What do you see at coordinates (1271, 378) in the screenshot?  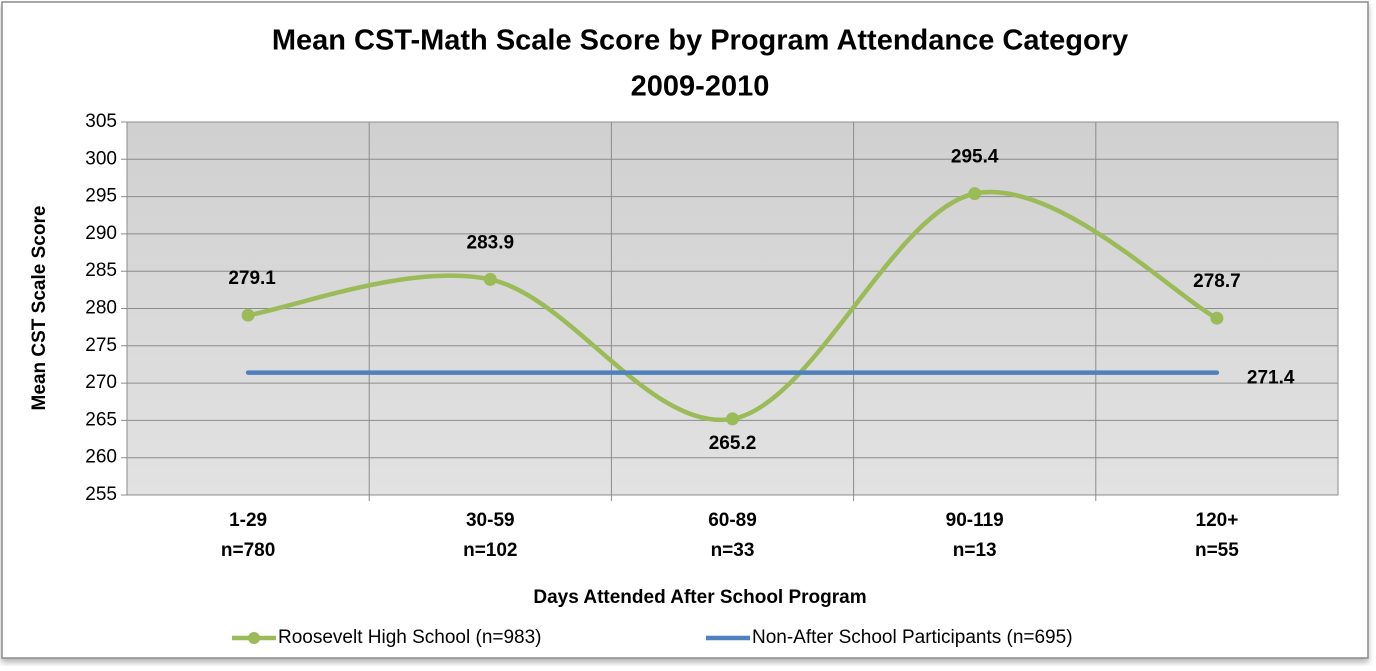 I see `data-label: 271.4` at bounding box center [1271, 378].